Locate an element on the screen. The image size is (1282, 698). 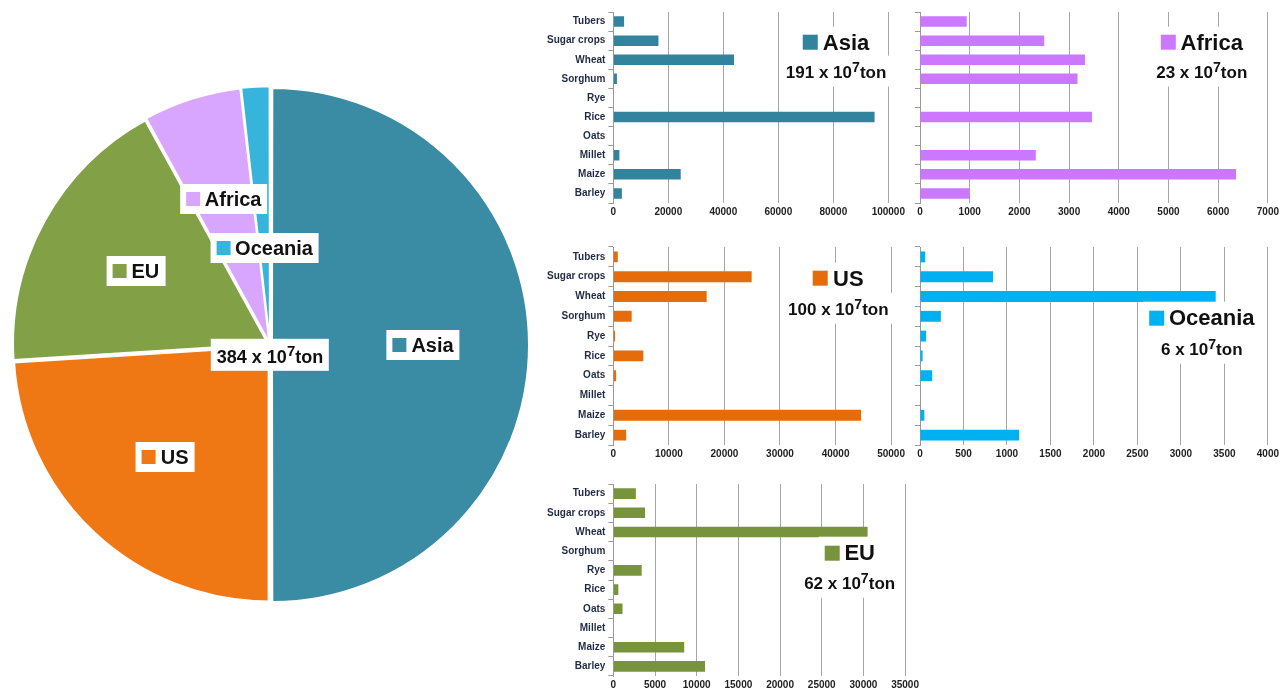
text: 384 x 10$^{7}$ton is located at coordinates (270, 354).